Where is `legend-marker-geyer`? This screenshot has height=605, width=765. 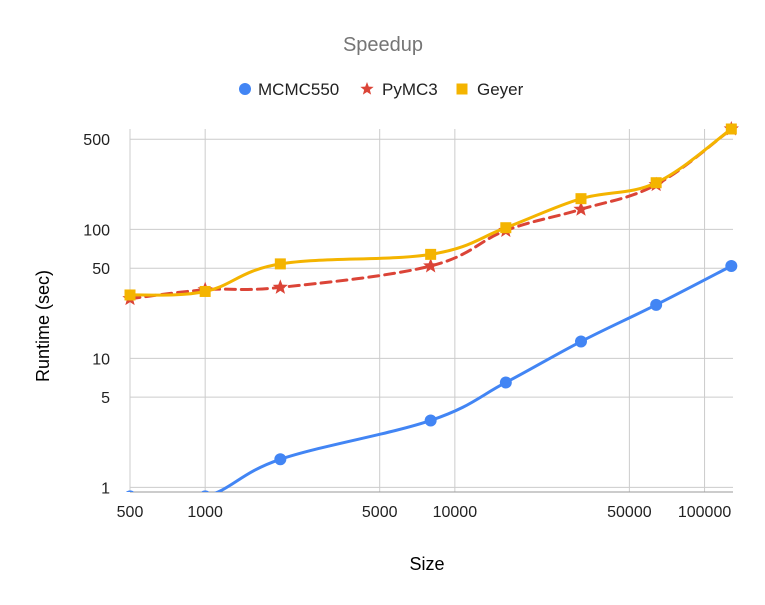 legend-marker-geyer is located at coordinates (462, 89).